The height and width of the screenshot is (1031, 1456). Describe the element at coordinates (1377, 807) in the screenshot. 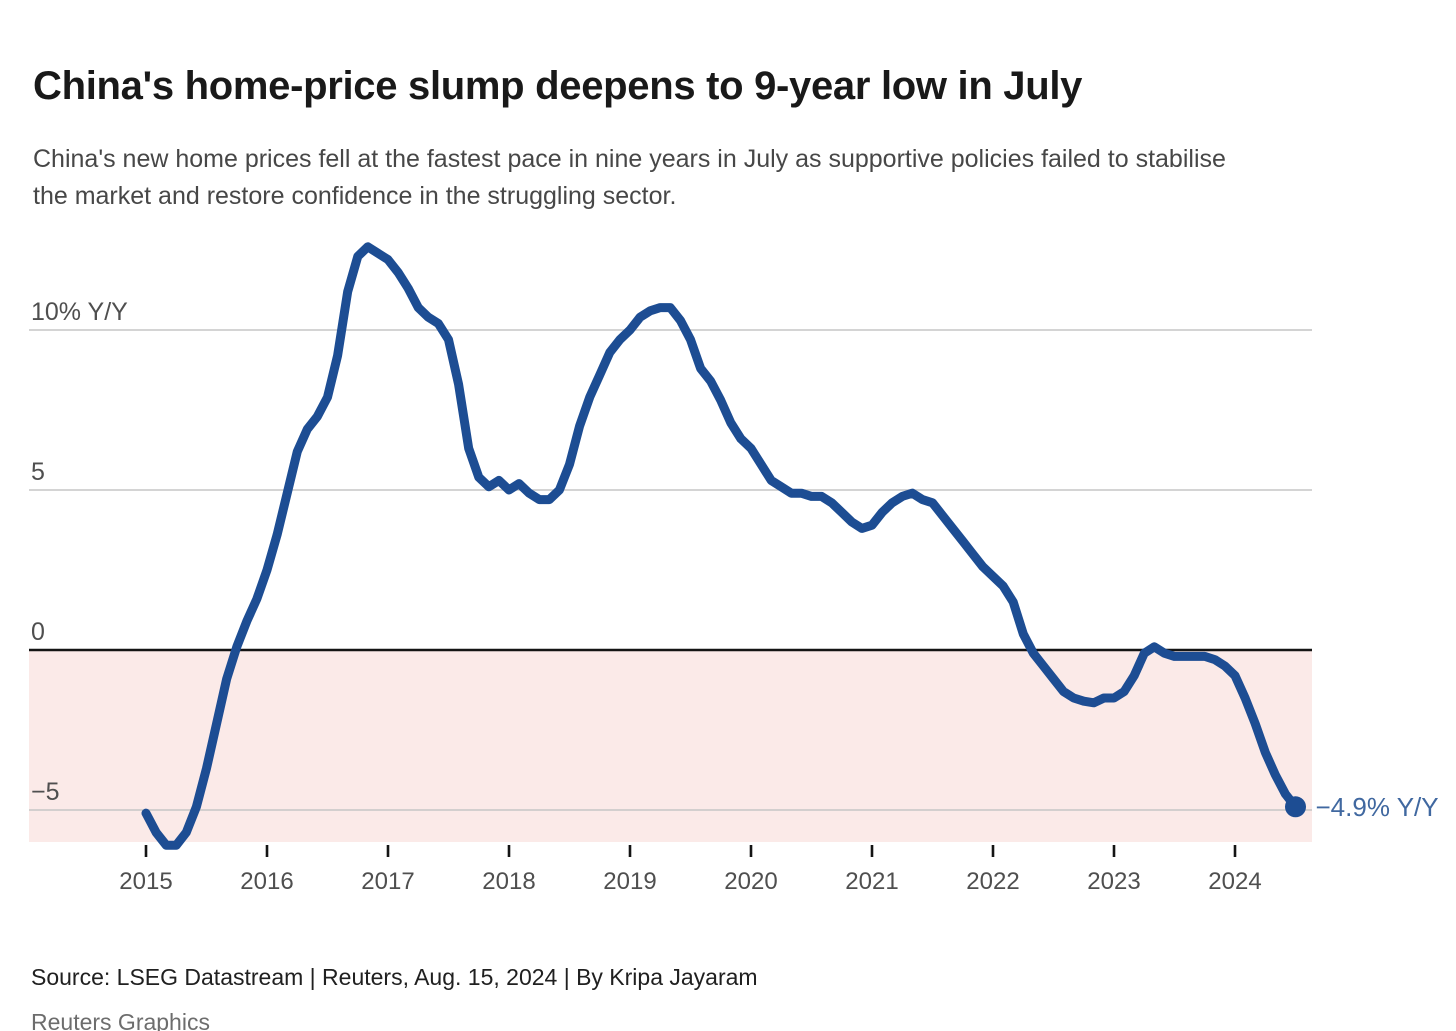

I see `latest-value-label: −4.9% Y/Y` at that location.